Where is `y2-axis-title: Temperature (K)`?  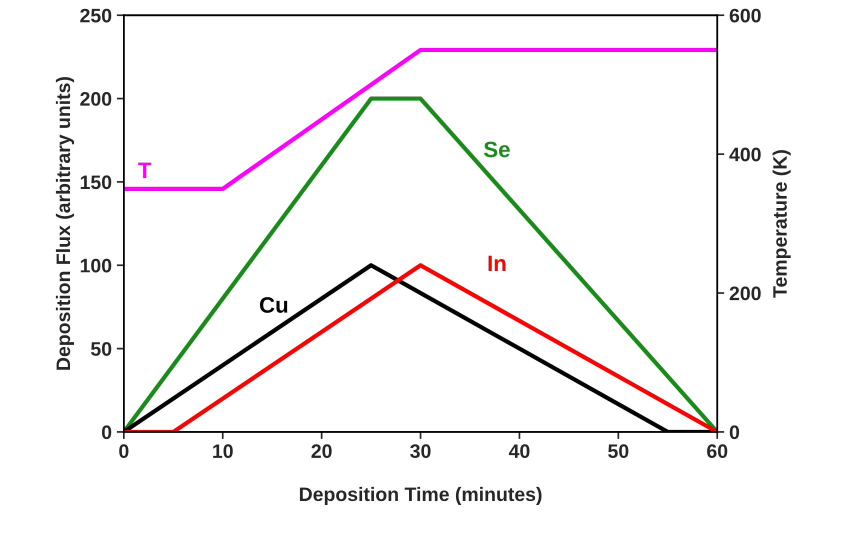
y2-axis-title: Temperature (K) is located at coordinates (781, 224).